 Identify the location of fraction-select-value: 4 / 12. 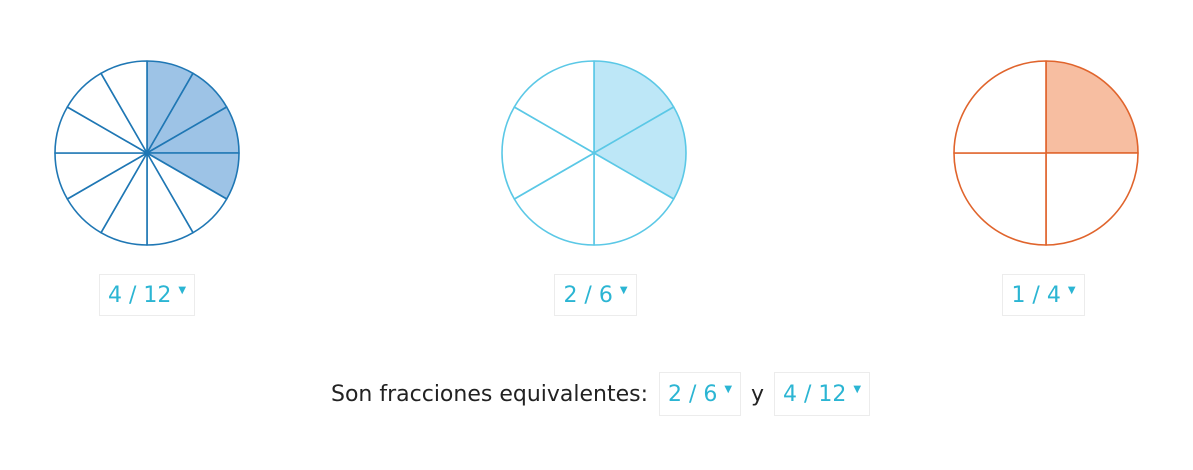
(139, 295).